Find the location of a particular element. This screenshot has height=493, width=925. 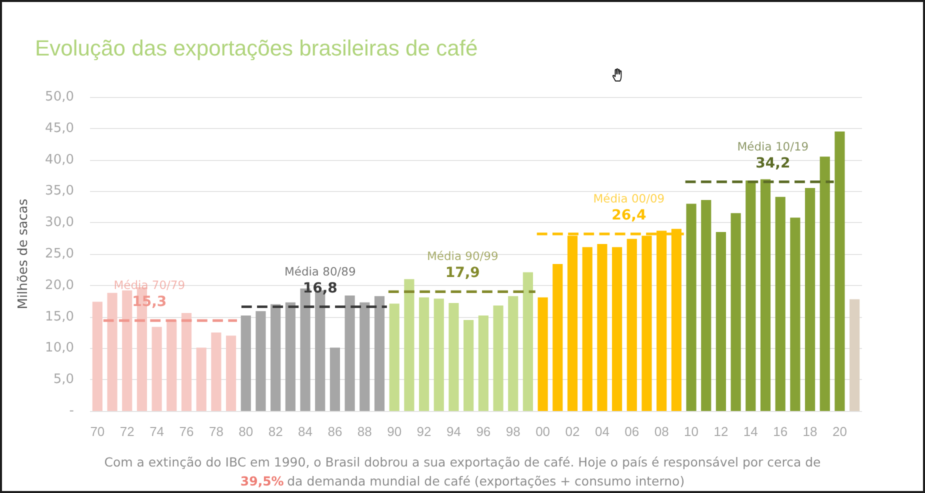

x-tick-label: 04 is located at coordinates (602, 431).